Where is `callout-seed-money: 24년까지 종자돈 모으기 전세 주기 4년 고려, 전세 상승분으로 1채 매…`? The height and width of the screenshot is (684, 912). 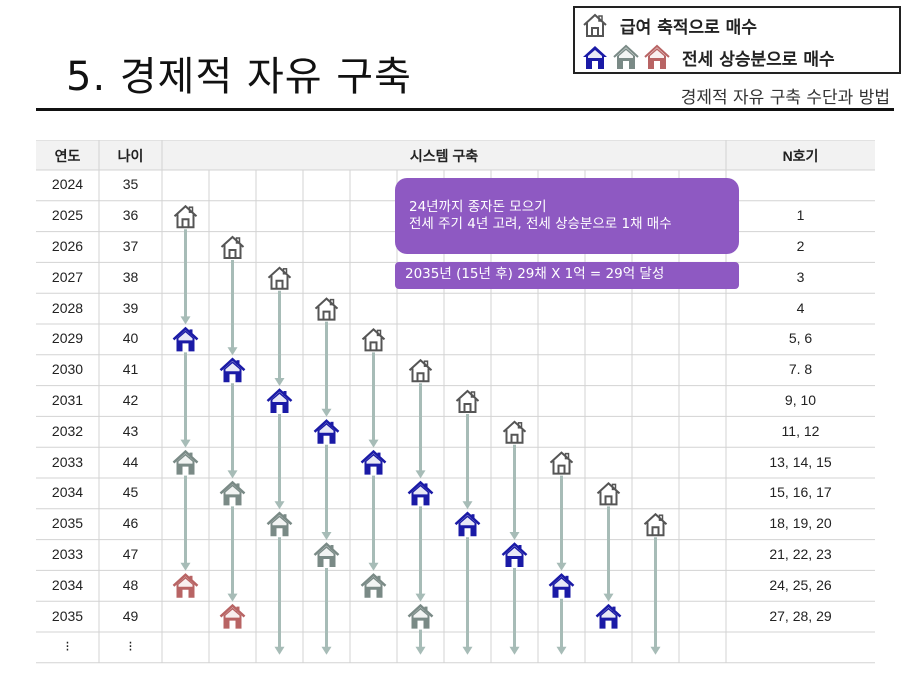
callout-seed-money: 24년까지 종자돈 모으기 전세 주기 4년 고려, 전세 상승분으로 1채 매… is located at coordinates (567, 216).